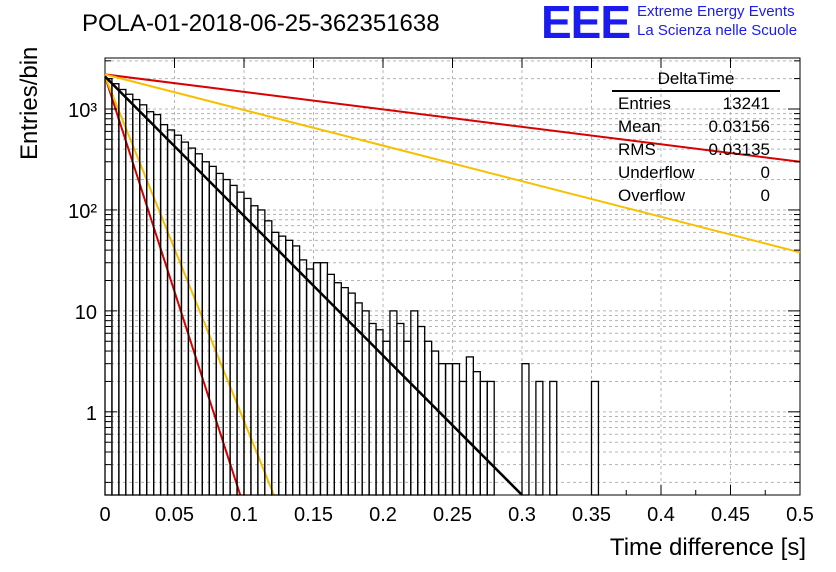 The width and height of the screenshot is (836, 572). What do you see at coordinates (104, 515) in the screenshot?
I see `x-tick-label: 0` at bounding box center [104, 515].